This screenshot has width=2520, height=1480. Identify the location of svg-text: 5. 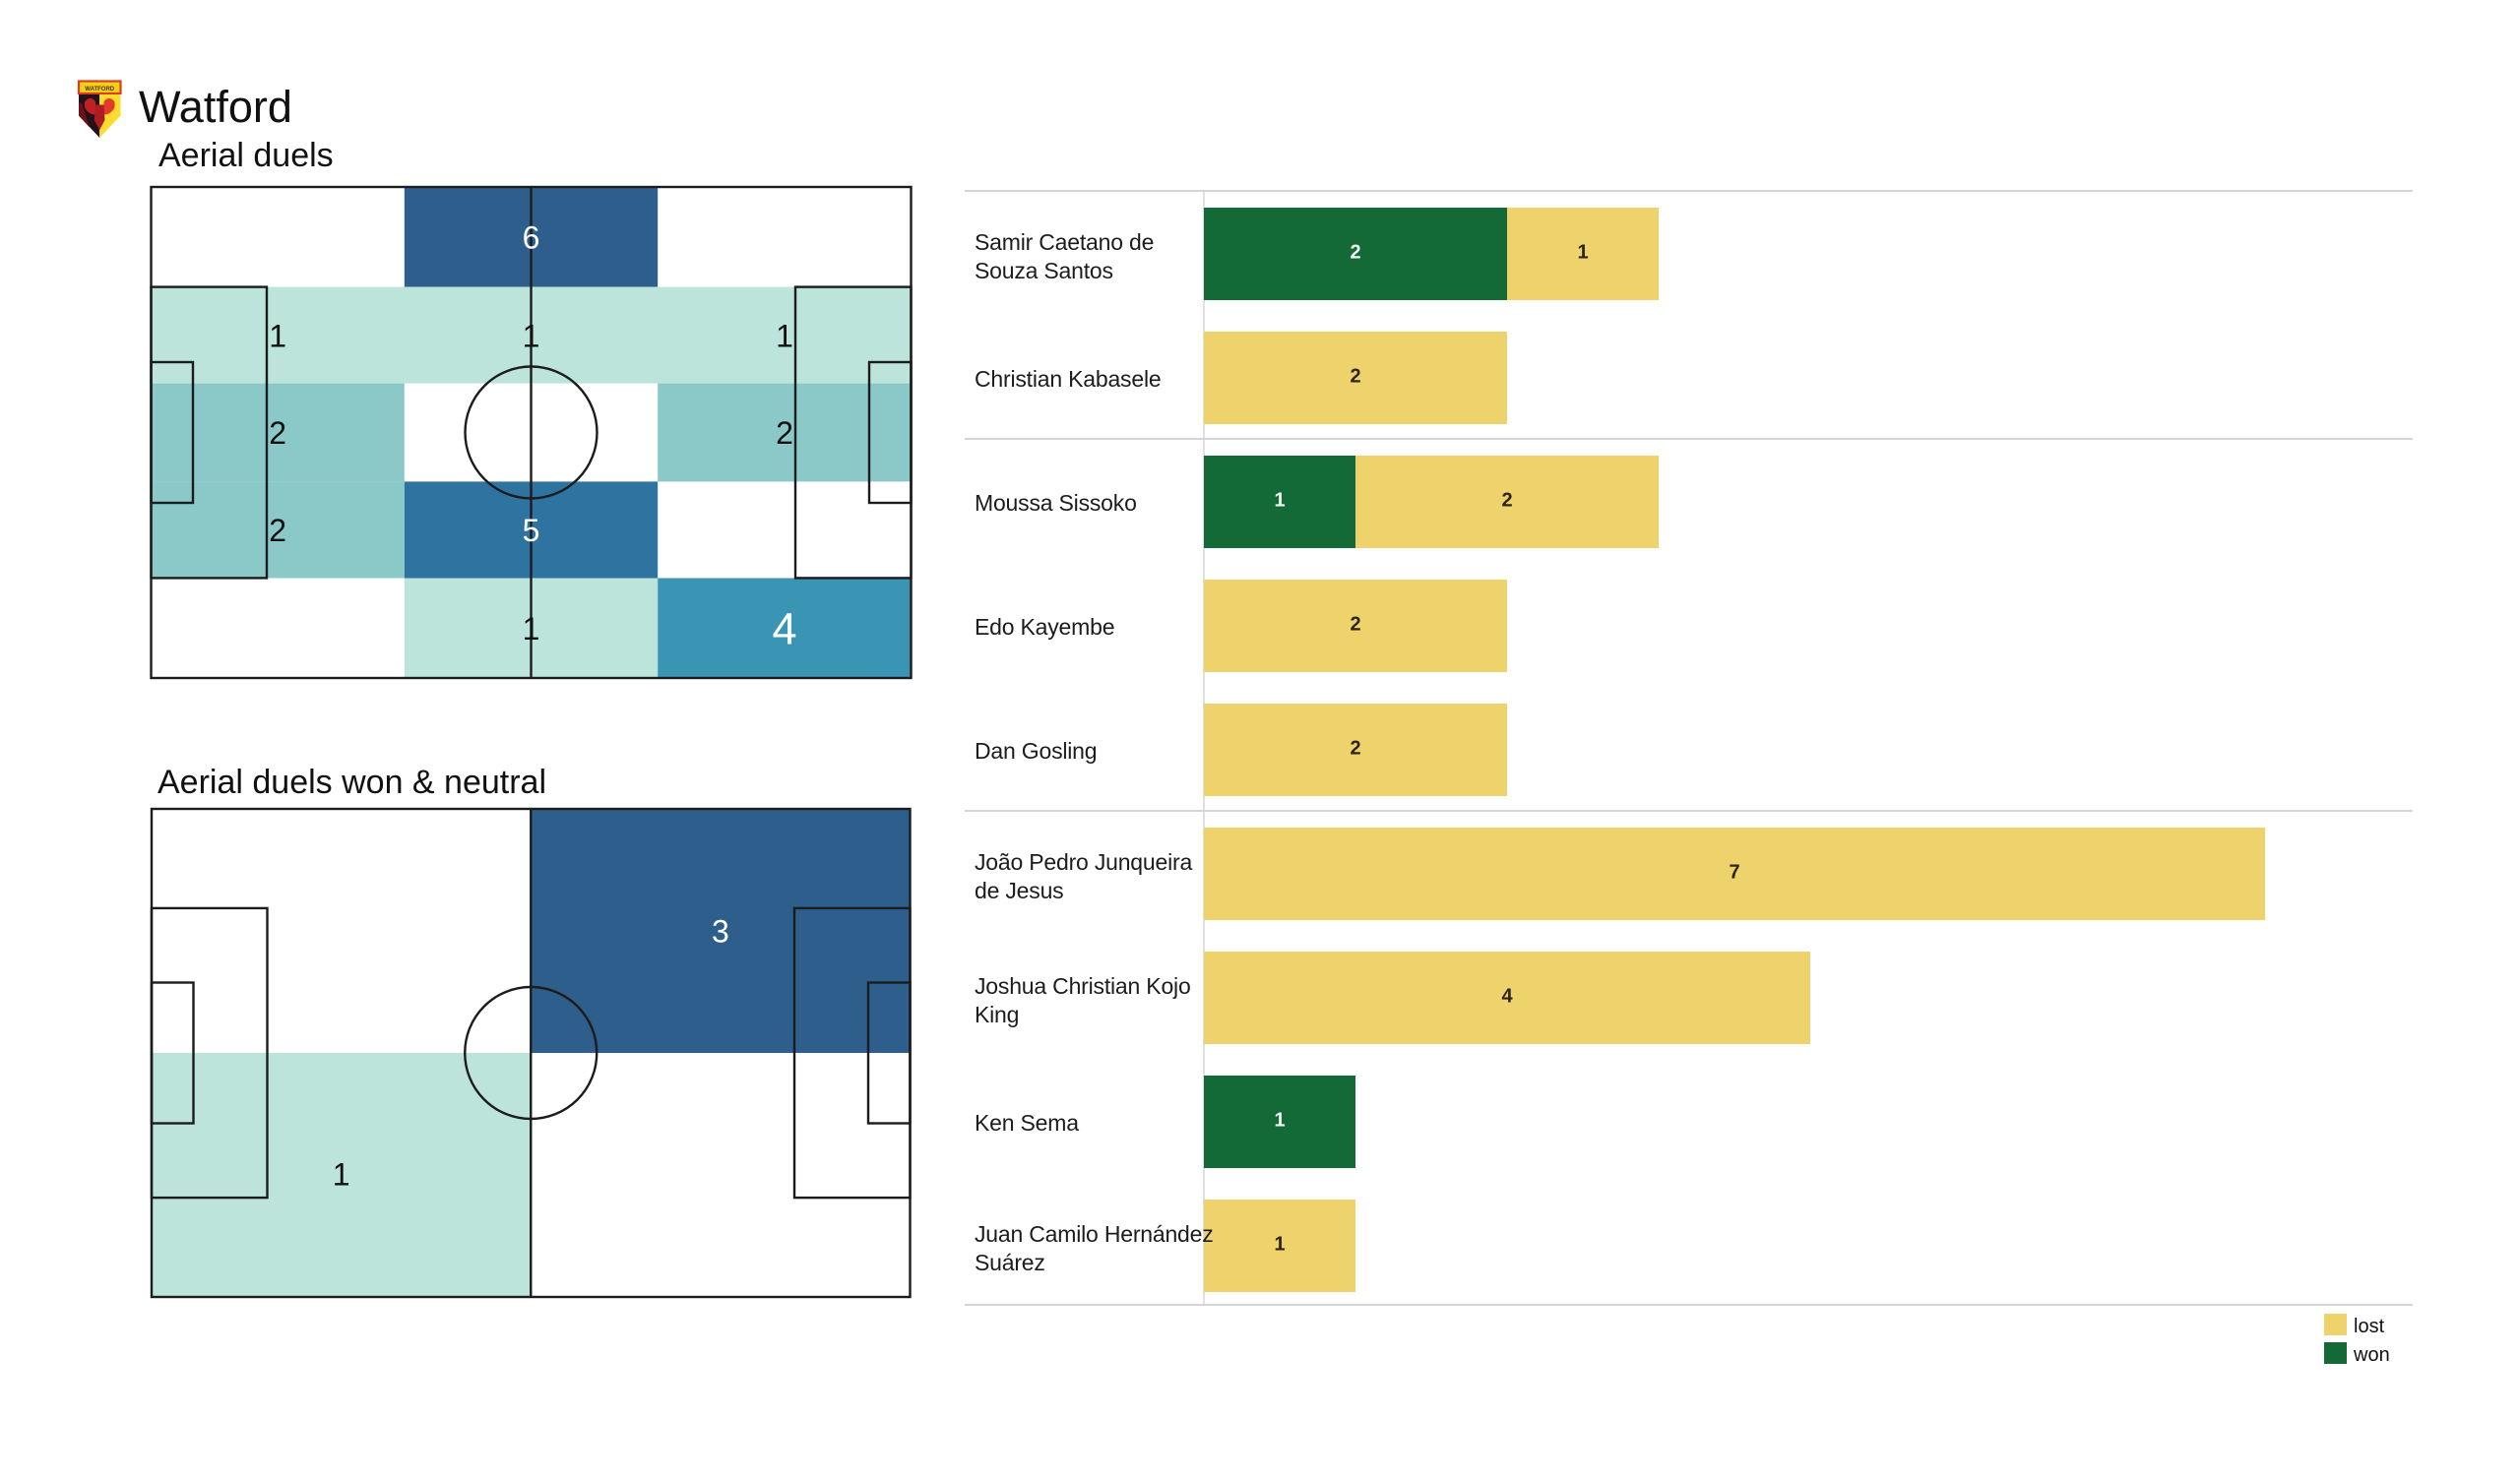
(531, 530).